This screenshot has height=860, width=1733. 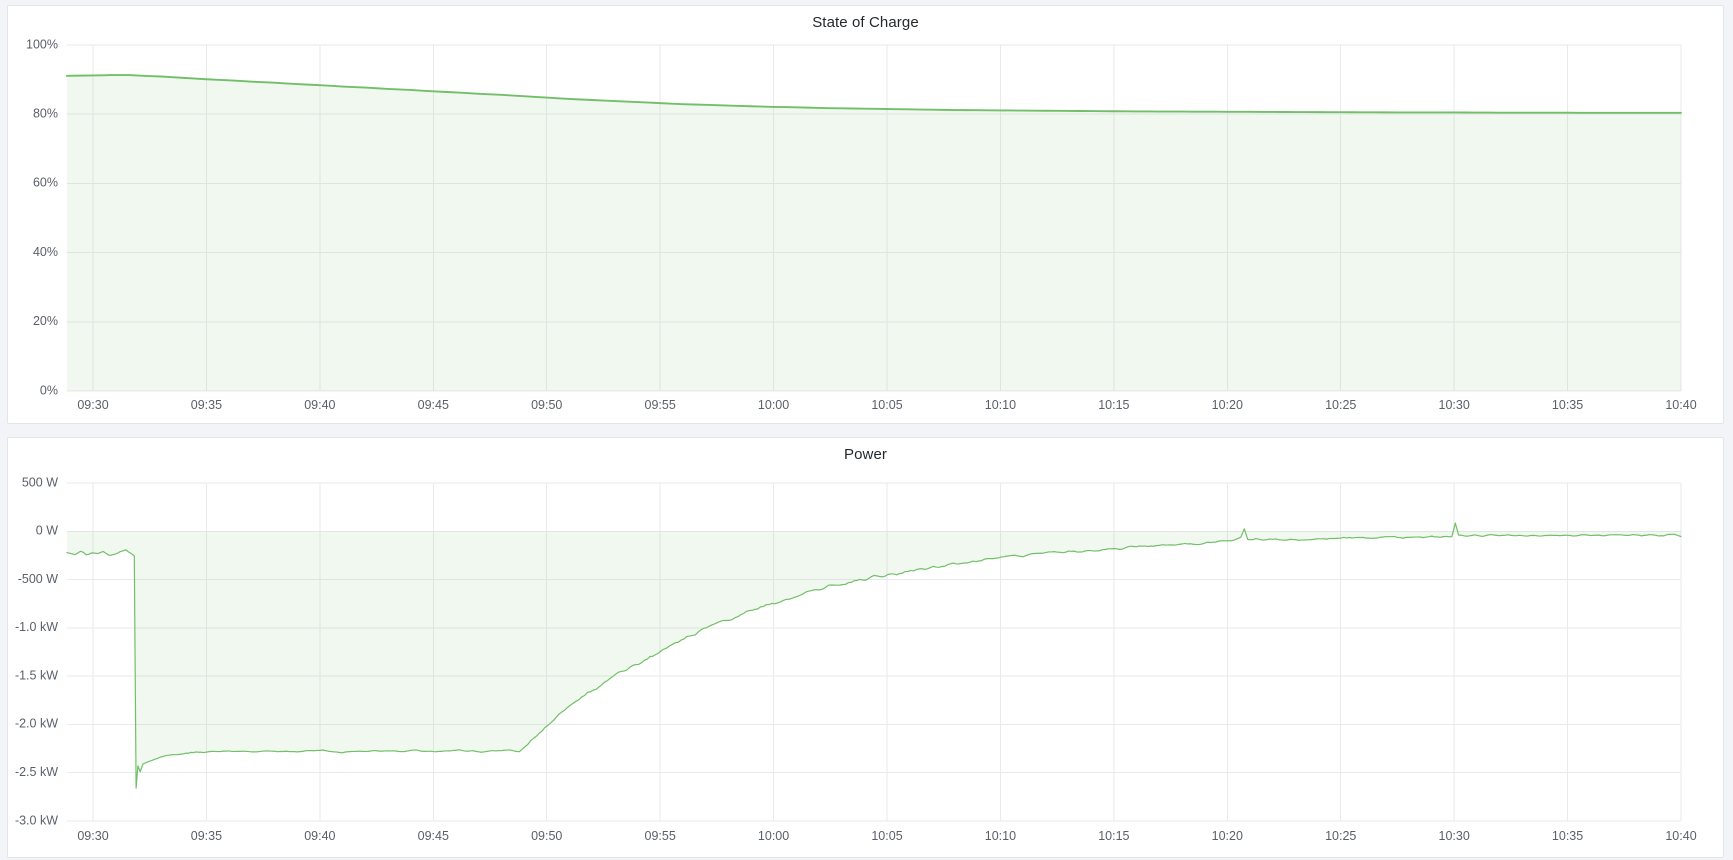 I want to click on y-tick-label: 60%, so click(x=45, y=183).